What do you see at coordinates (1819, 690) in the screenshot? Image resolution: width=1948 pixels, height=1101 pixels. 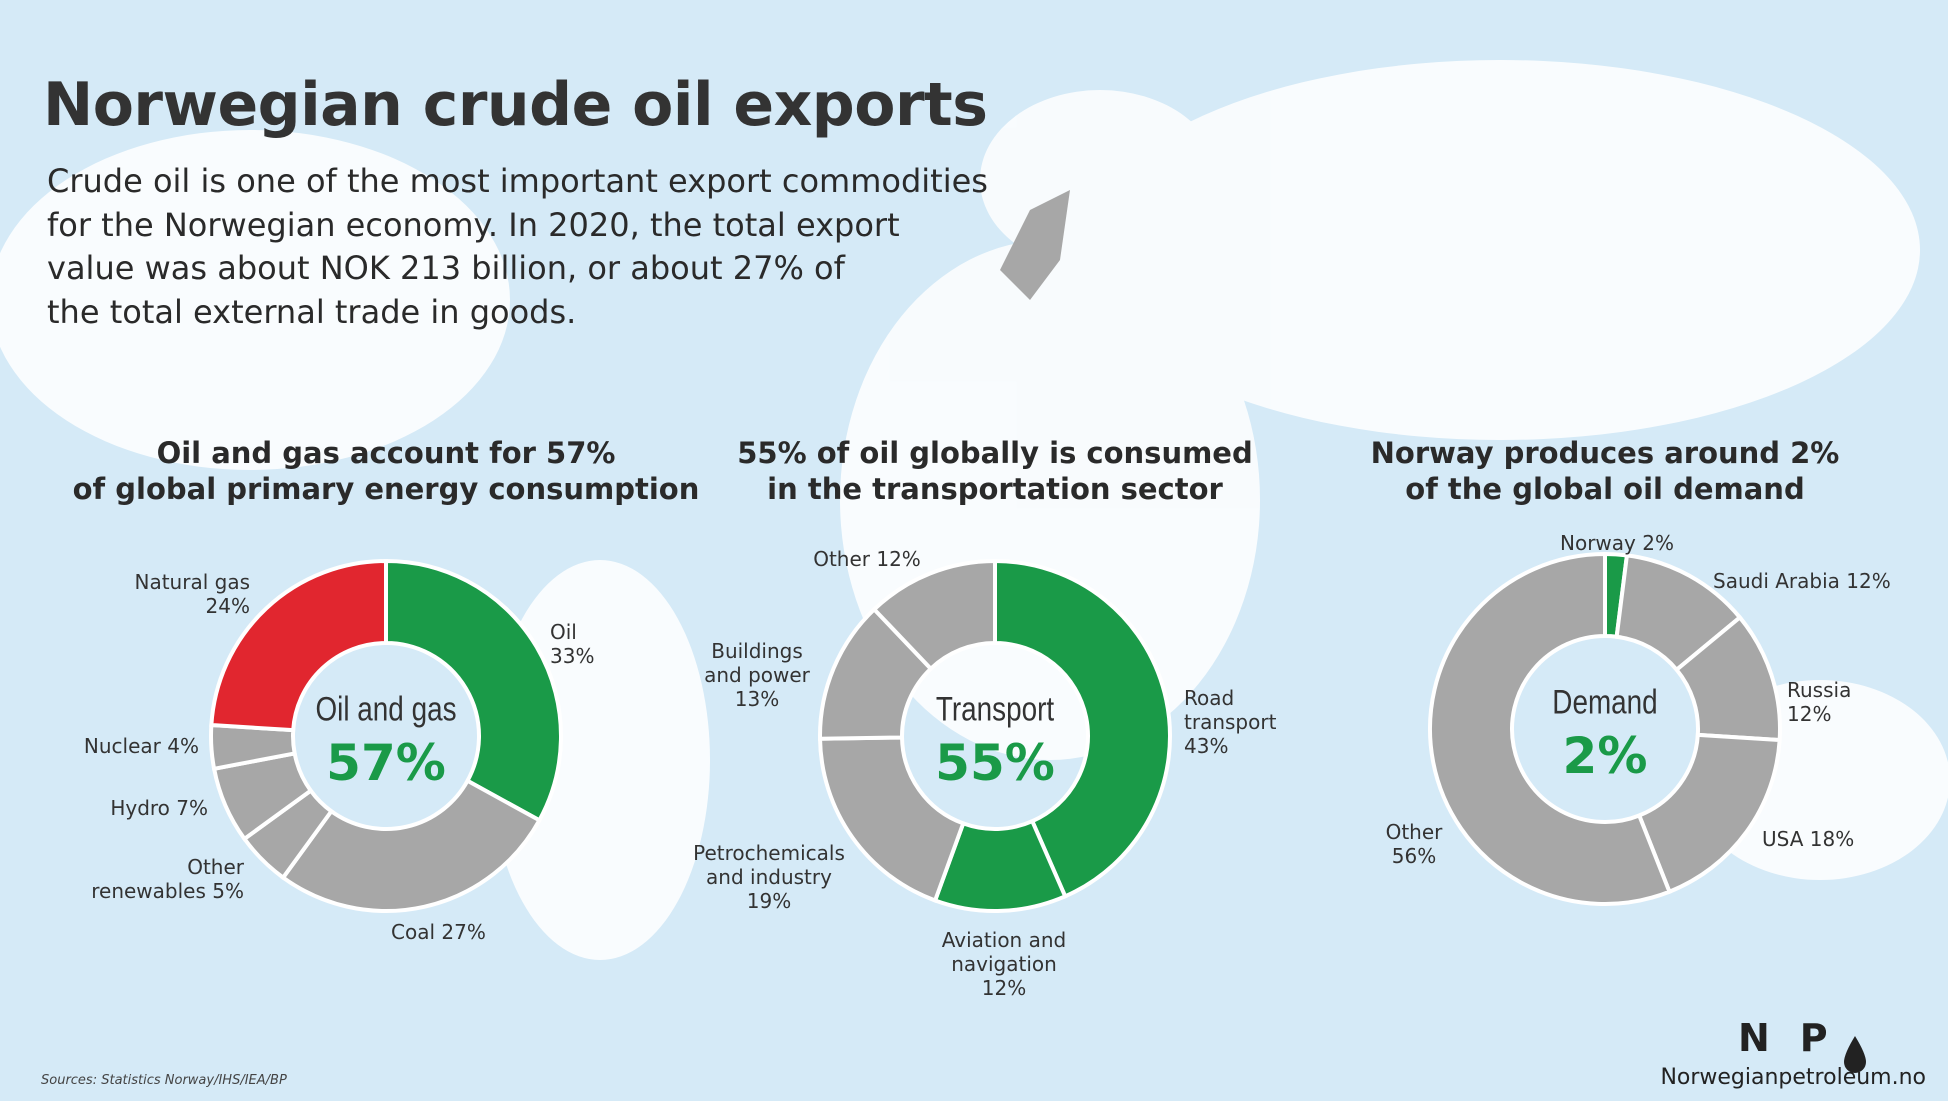 I see `segment-name: Russia` at bounding box center [1819, 690].